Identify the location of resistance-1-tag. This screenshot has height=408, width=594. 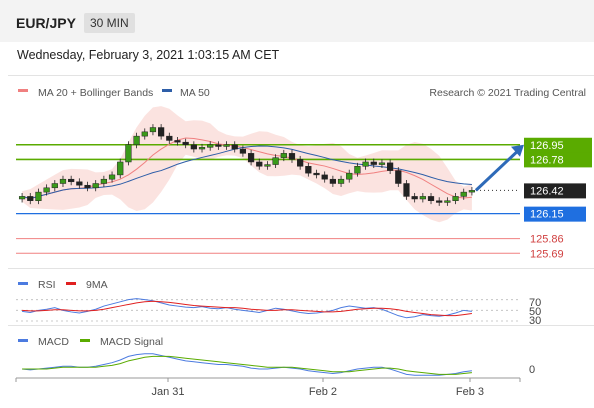
(558, 160).